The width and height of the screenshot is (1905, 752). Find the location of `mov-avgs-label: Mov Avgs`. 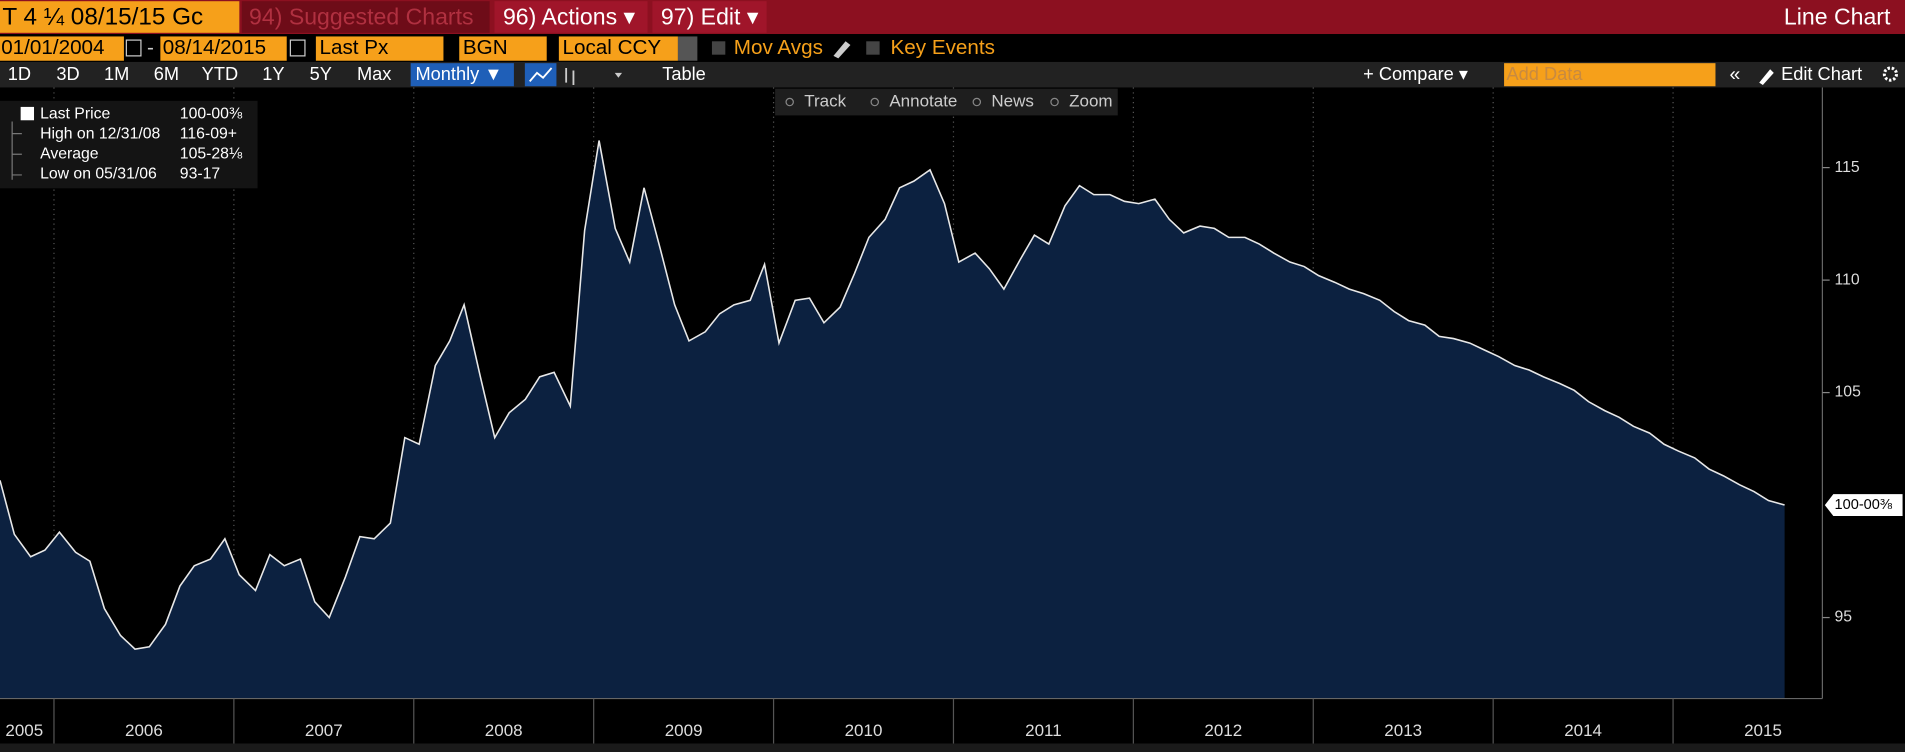

mov-avgs-label: Mov Avgs is located at coordinates (778, 47).